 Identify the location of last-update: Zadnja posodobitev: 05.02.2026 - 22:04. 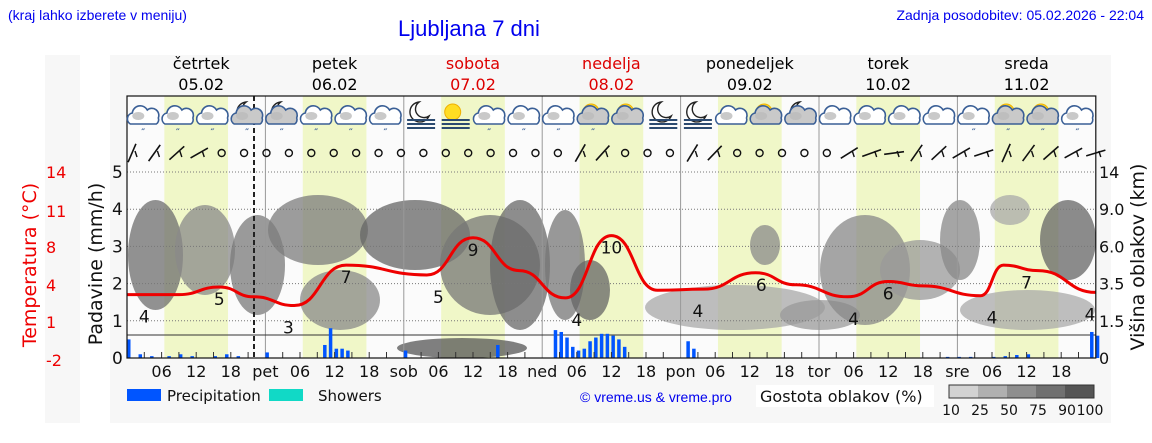
(1020, 15).